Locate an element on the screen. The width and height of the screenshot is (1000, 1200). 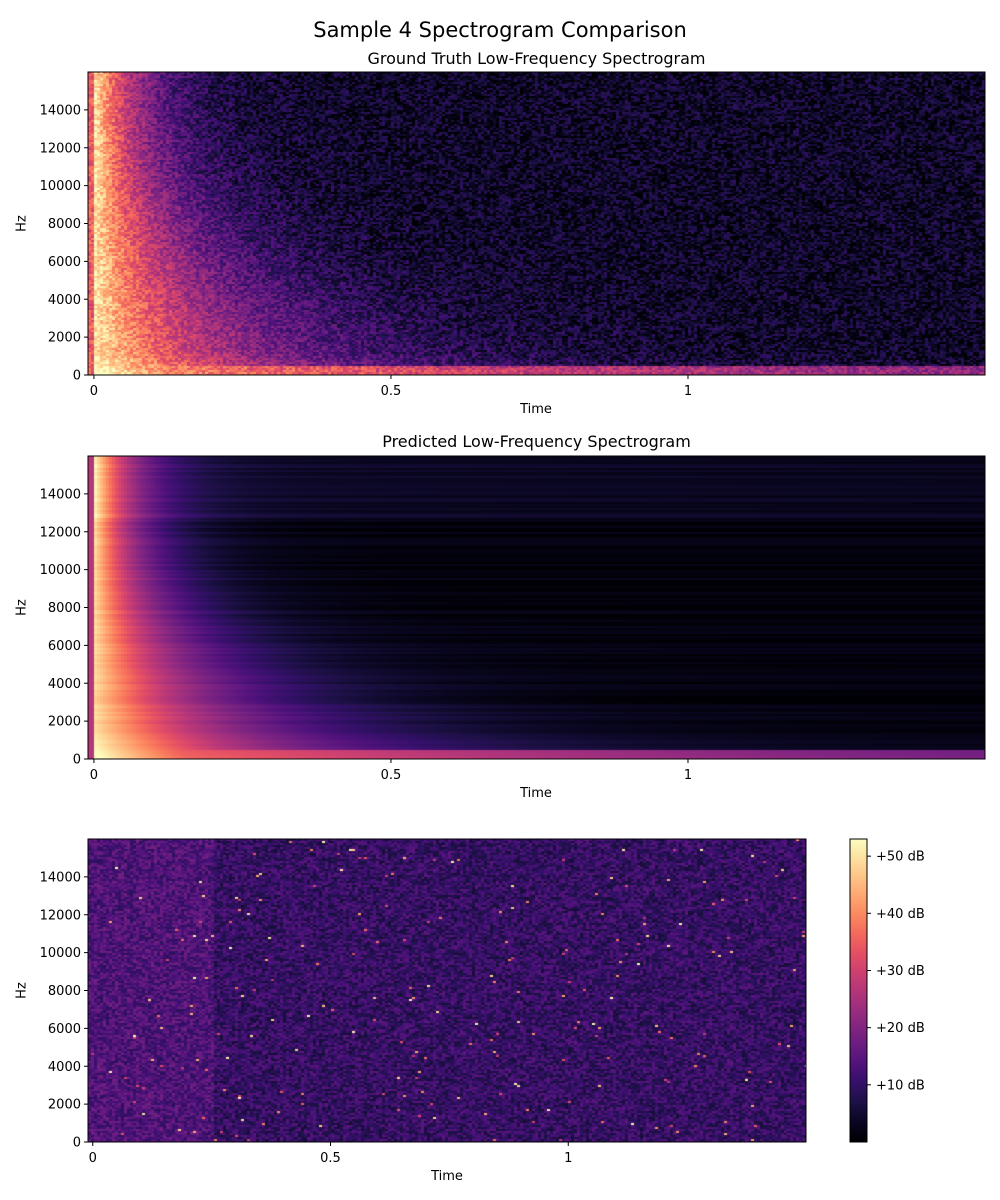
panel-1-xtick-label: 0 is located at coordinates (94, 391).